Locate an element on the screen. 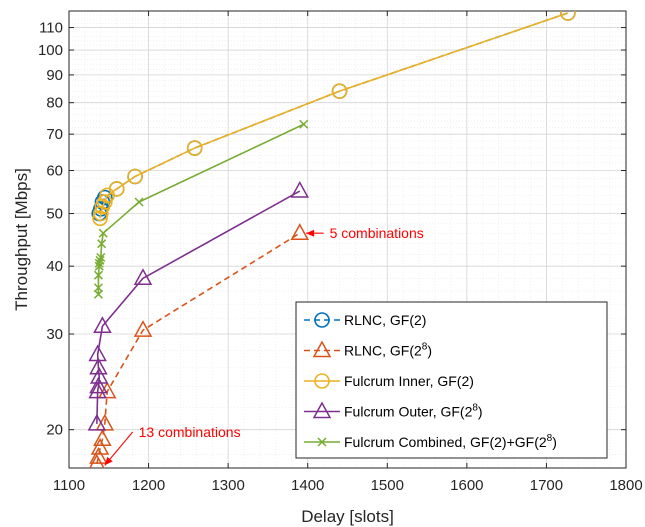  legend-label-main: RLNC, GF(2 is located at coordinates (383, 351).